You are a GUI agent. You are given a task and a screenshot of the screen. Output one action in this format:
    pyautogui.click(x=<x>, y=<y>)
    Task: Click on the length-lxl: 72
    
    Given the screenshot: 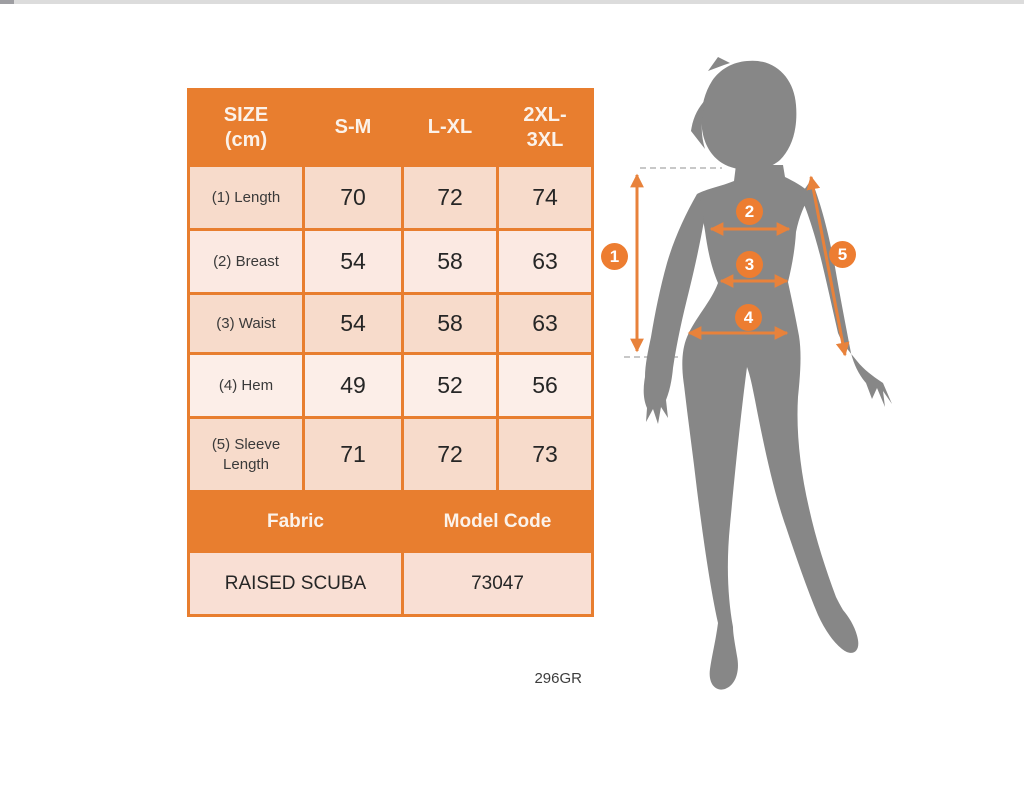 What is the action you would take?
    pyautogui.click(x=450, y=197)
    